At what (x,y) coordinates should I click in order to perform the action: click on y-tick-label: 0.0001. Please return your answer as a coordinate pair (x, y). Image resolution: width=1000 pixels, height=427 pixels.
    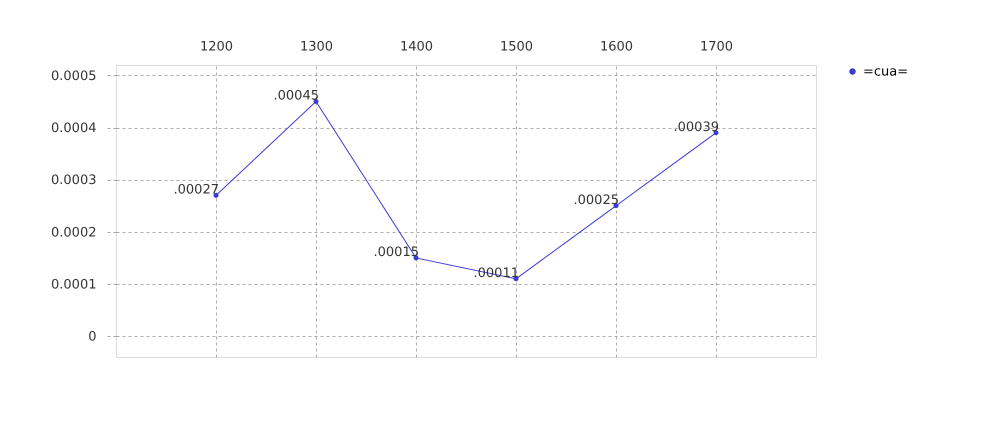
    Looking at the image, I should click on (73, 285).